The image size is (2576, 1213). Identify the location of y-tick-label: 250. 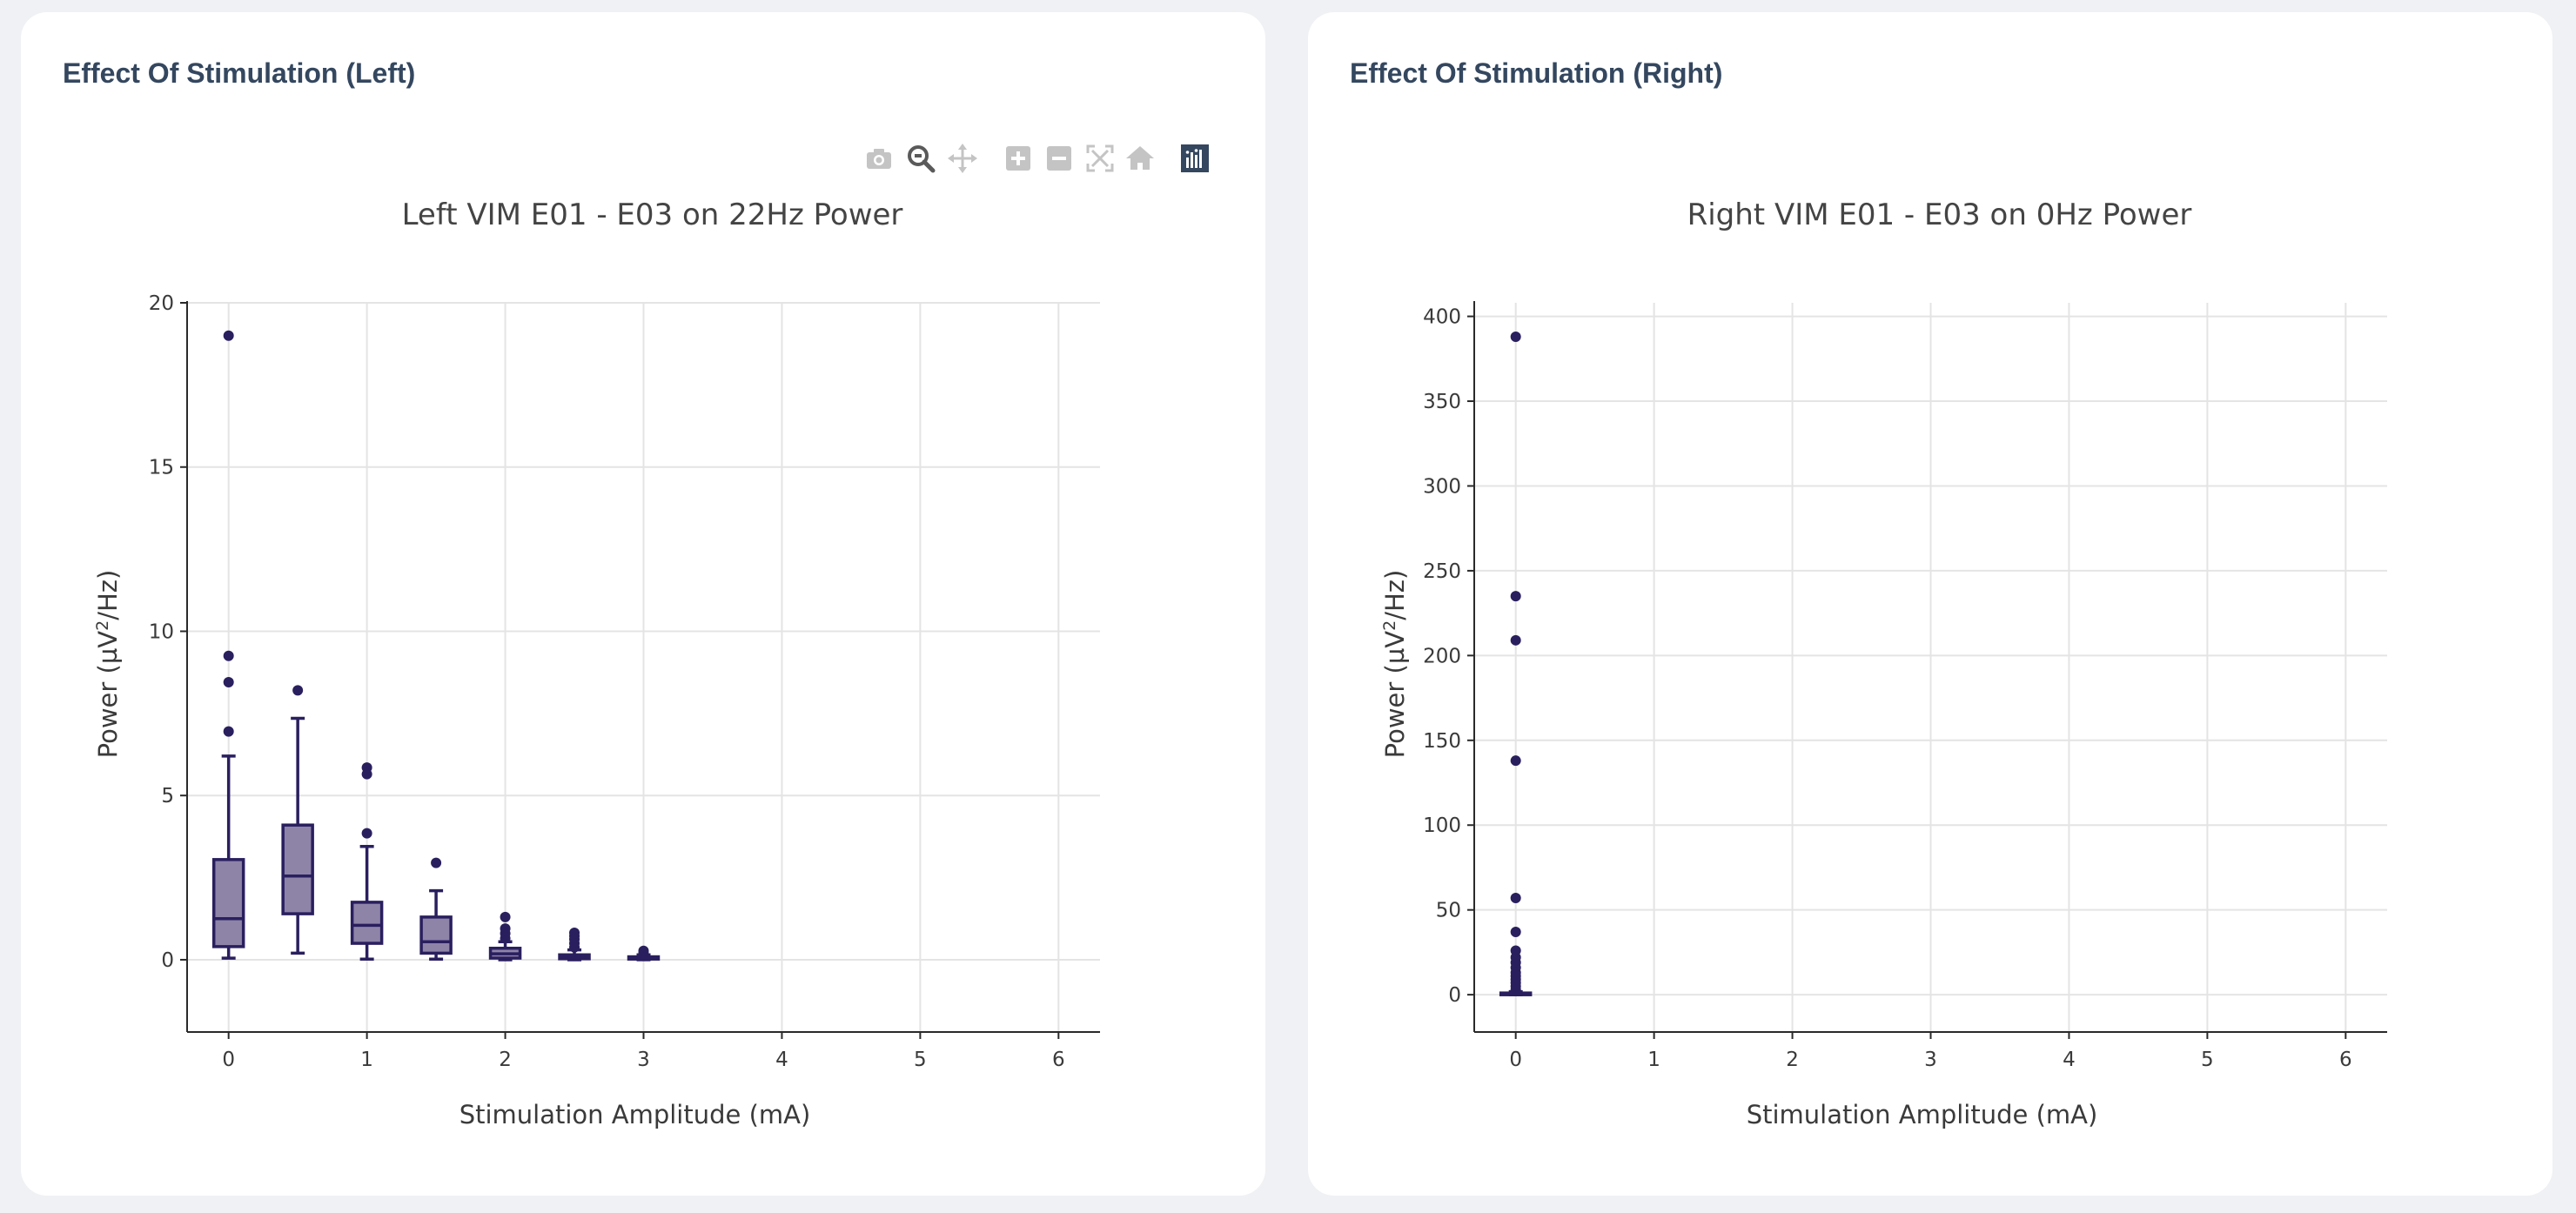
(1442, 571).